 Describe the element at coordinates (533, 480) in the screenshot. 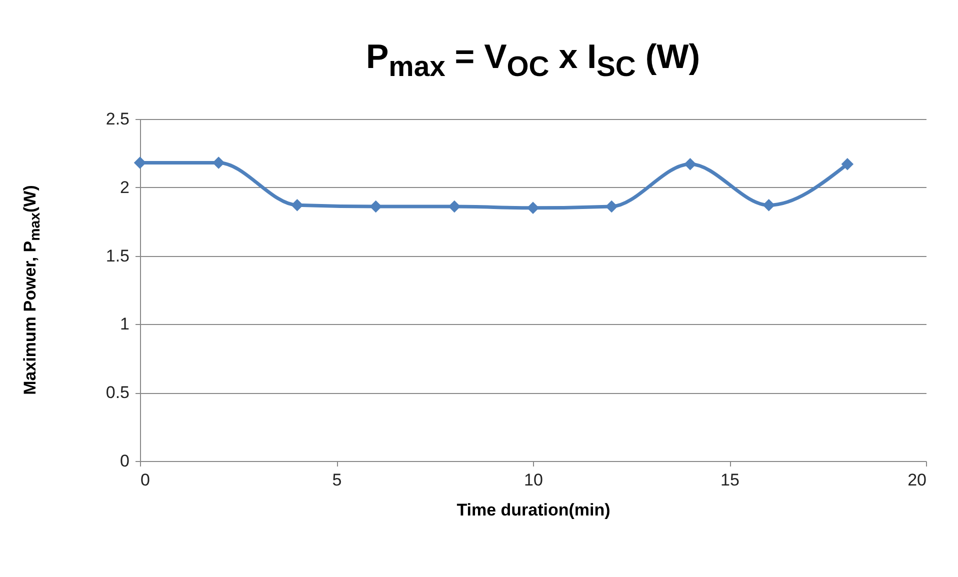

I see `x-tick-label: 10` at that location.